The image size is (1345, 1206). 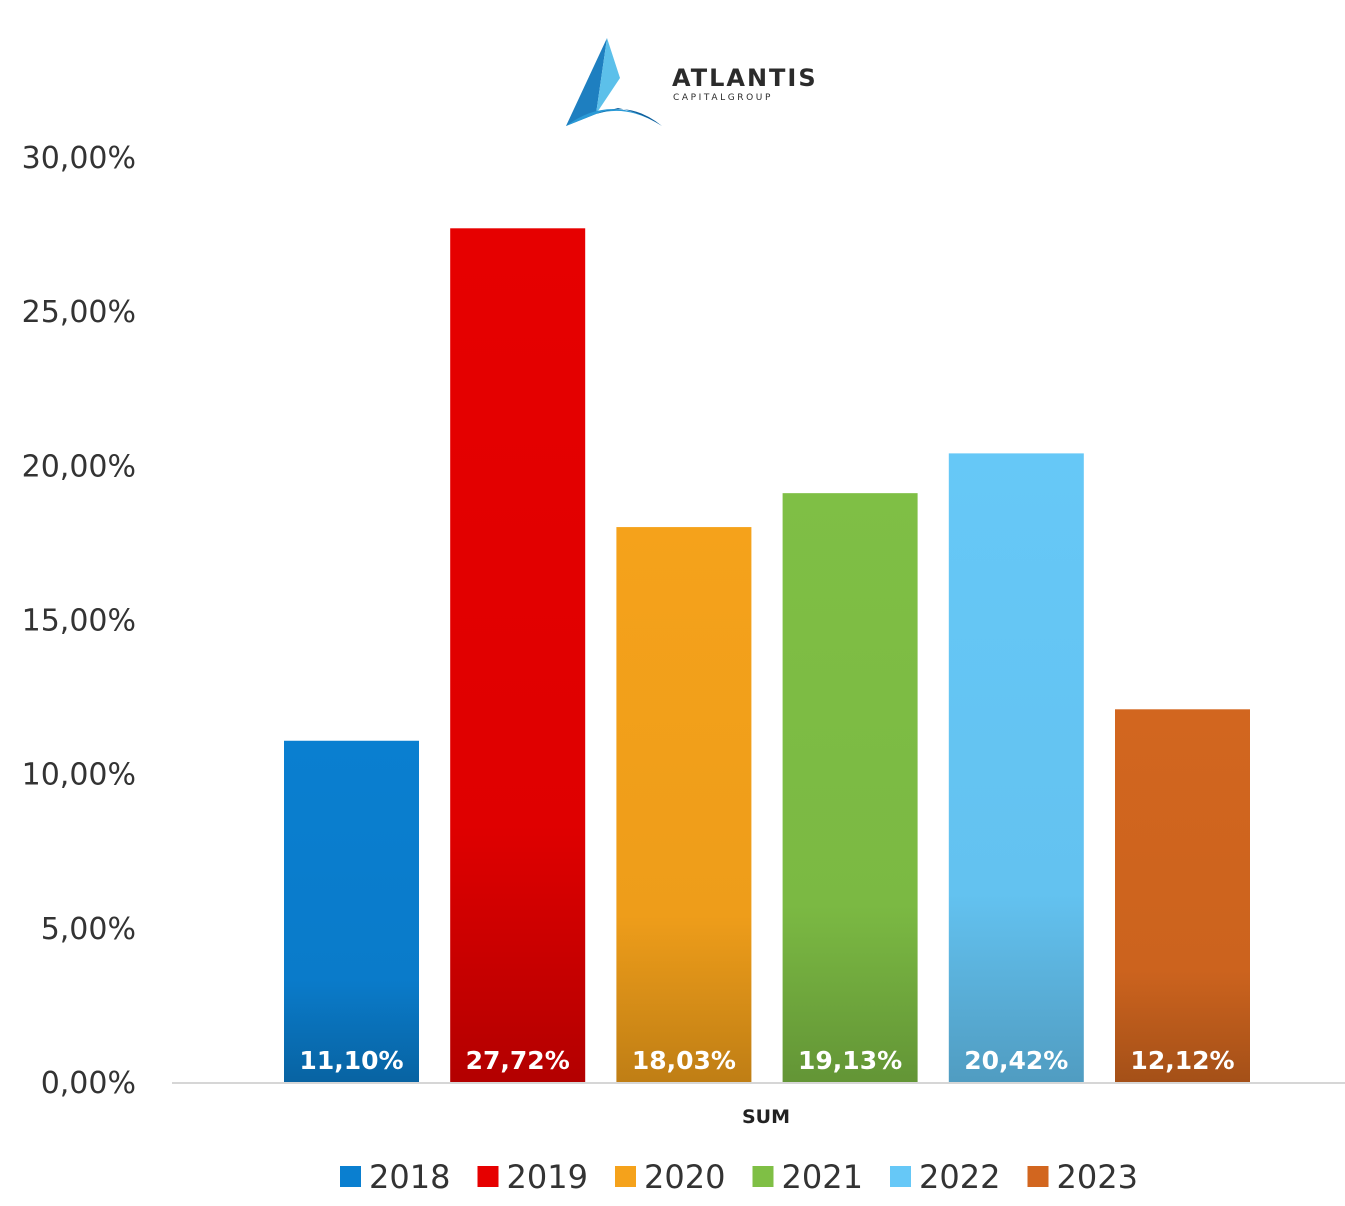 What do you see at coordinates (684, 805) in the screenshot?
I see `bar-2020` at bounding box center [684, 805].